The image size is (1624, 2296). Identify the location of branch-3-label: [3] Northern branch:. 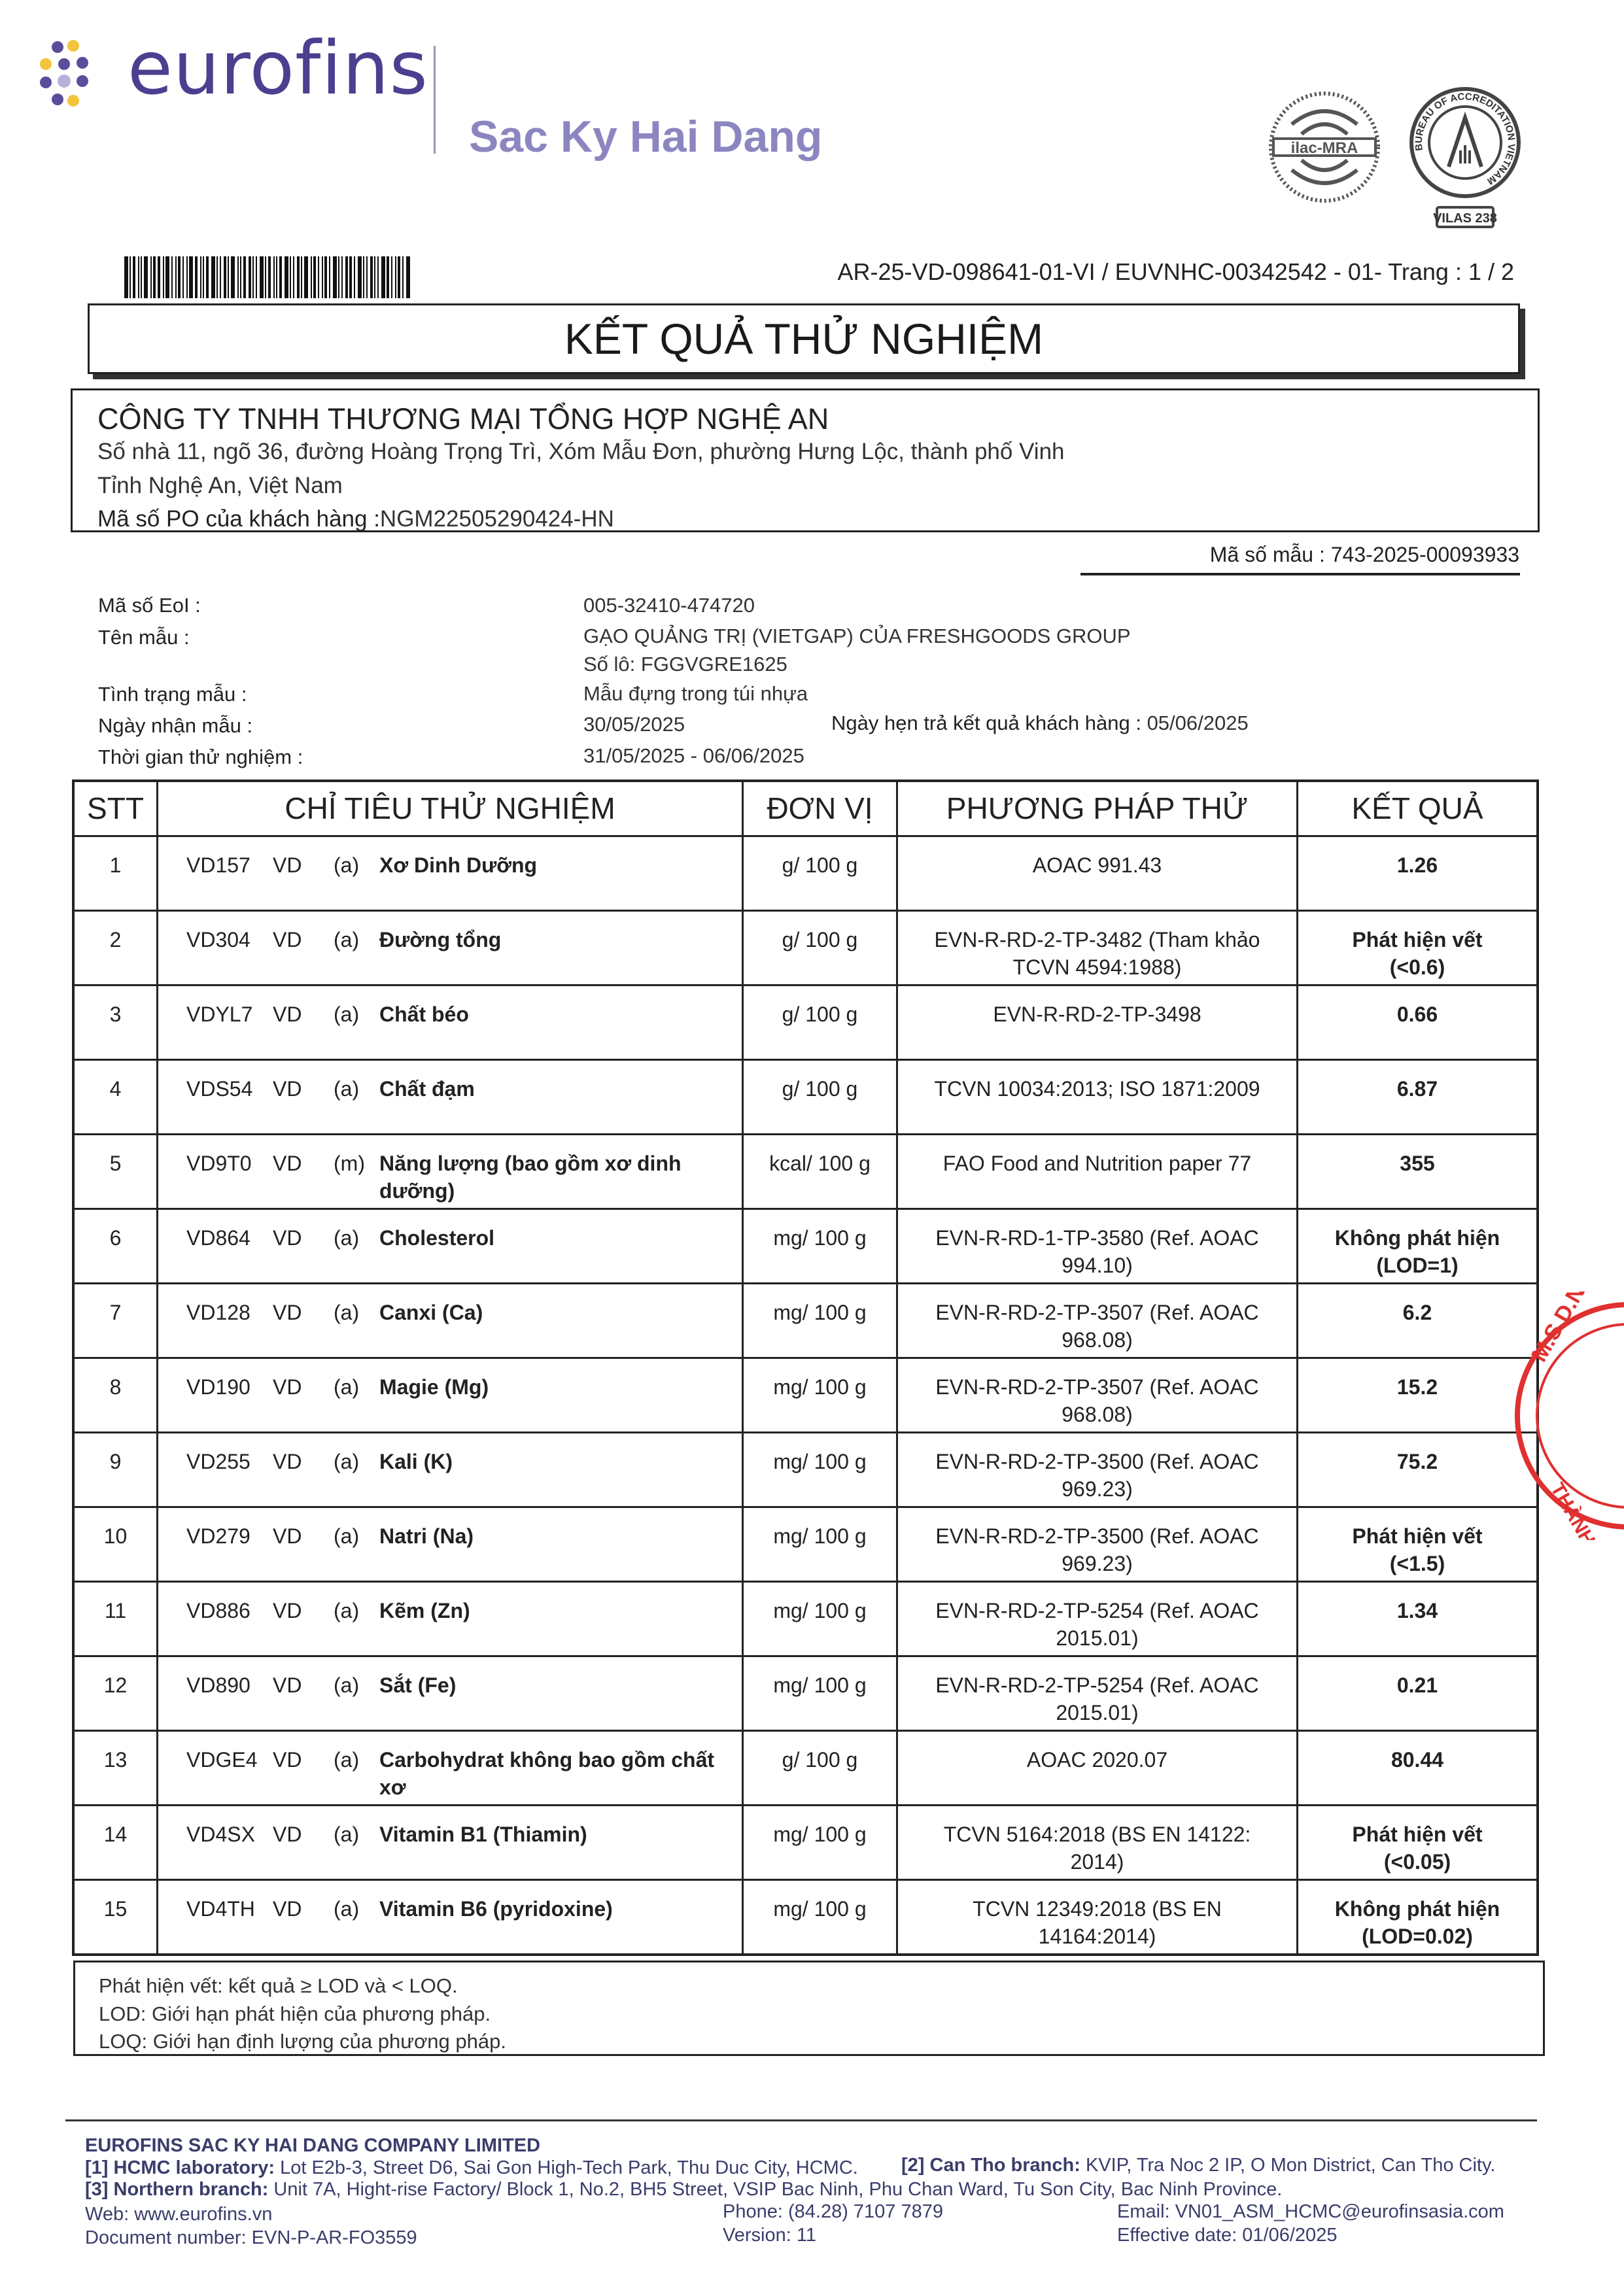
(177, 2189).